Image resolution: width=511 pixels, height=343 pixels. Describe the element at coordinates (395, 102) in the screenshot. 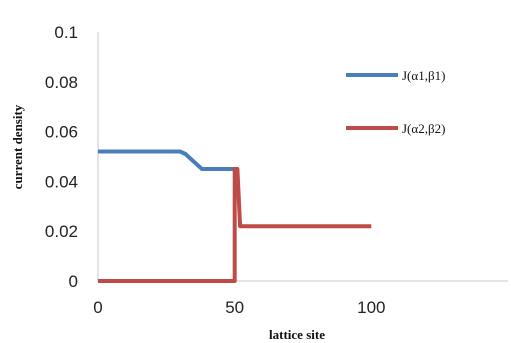

I see `legend: J(α1,β1) J(α2,β2)` at that location.